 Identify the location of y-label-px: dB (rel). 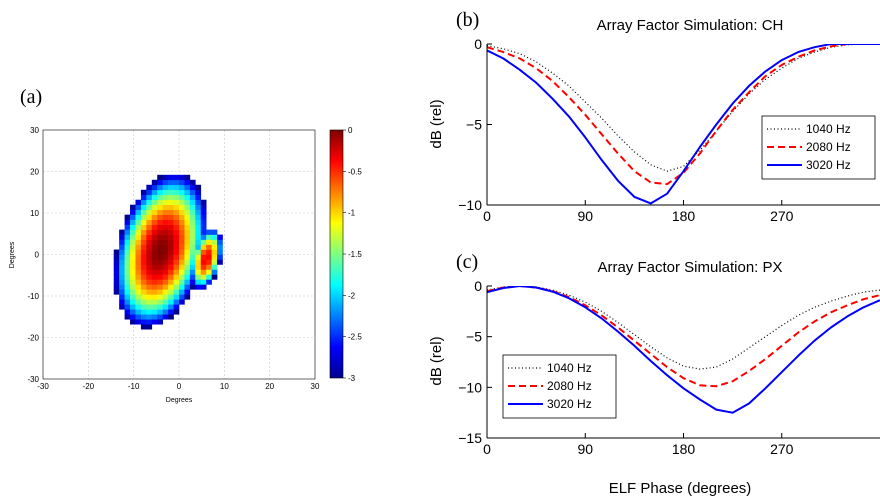
(436, 360).